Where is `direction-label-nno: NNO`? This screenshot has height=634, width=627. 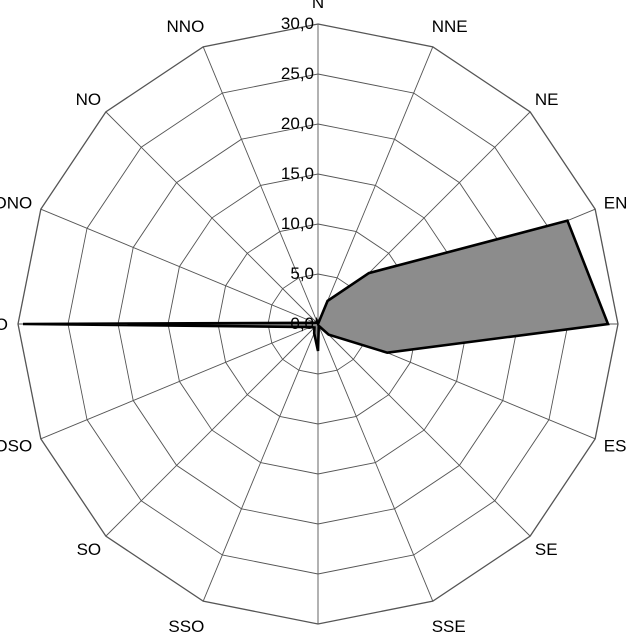 direction-label-nno: NNO is located at coordinates (186, 26).